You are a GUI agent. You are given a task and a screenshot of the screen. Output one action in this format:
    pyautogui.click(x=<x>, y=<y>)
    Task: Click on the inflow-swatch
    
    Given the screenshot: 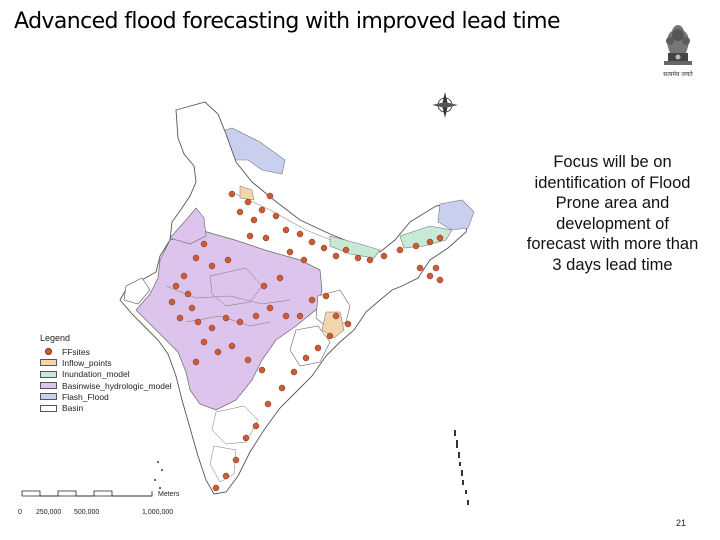 What is the action you would take?
    pyautogui.click(x=48, y=363)
    